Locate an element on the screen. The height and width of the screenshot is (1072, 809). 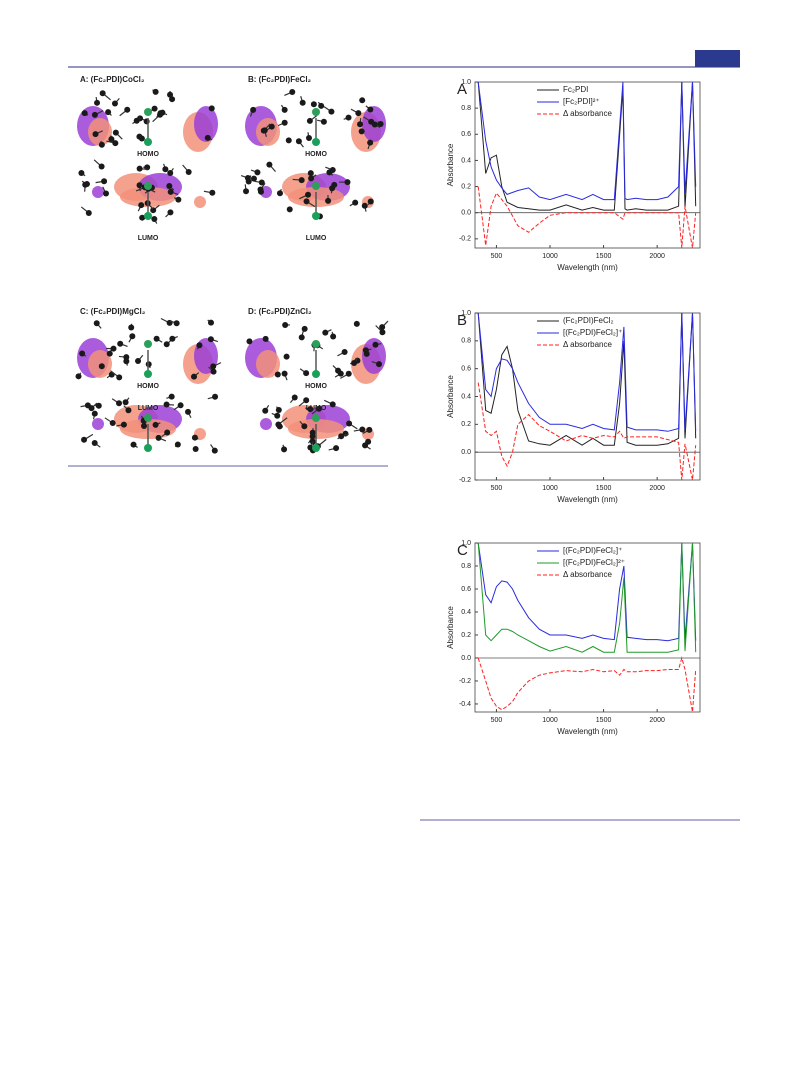
legend-label: [(Fc₂PDI)FeCl₂]⁺ is located at coordinates (592, 550).